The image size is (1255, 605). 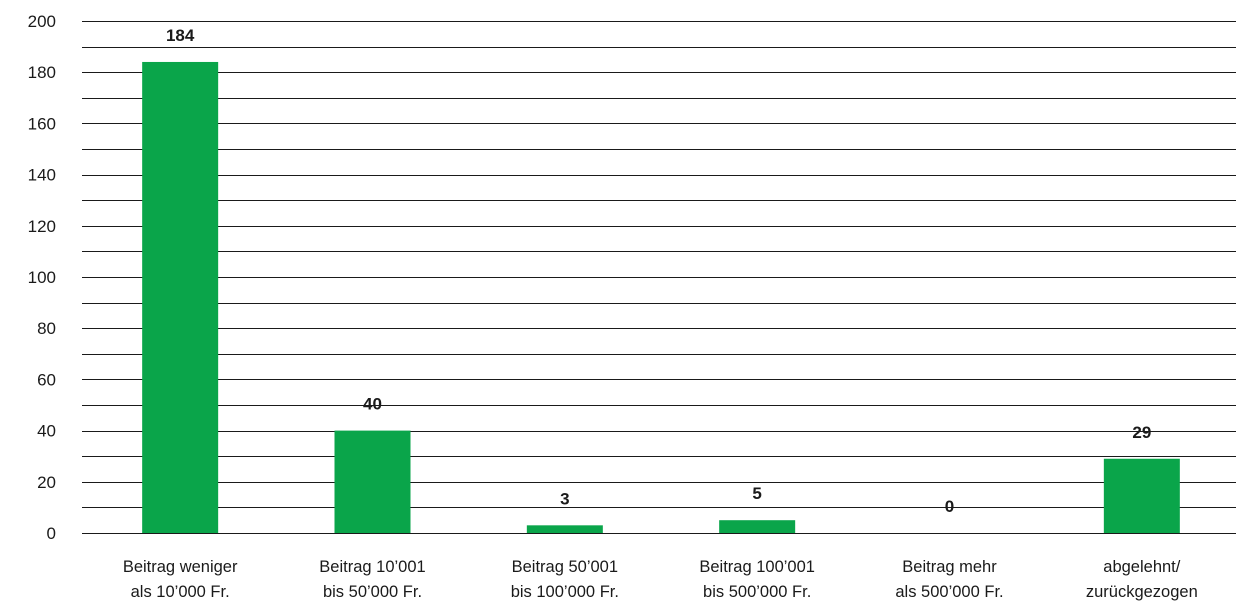 What do you see at coordinates (757, 579) in the screenshot?
I see `category-label-3: Beitrag 100’001 bis 500’000 Fr.` at bounding box center [757, 579].